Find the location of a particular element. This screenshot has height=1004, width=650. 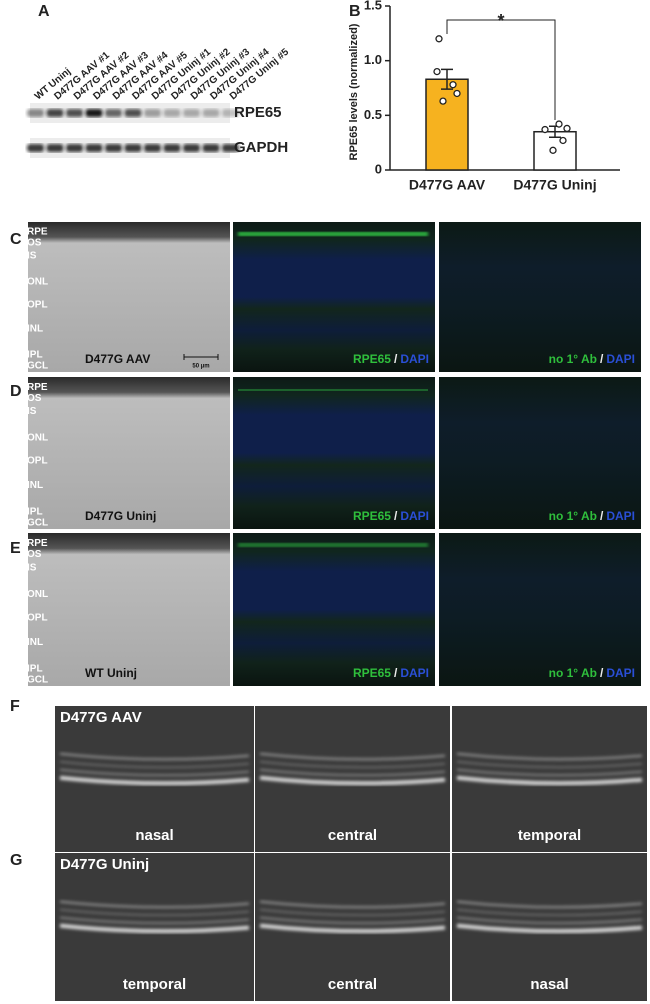

rpe65-signal is located at coordinates (333, 390).